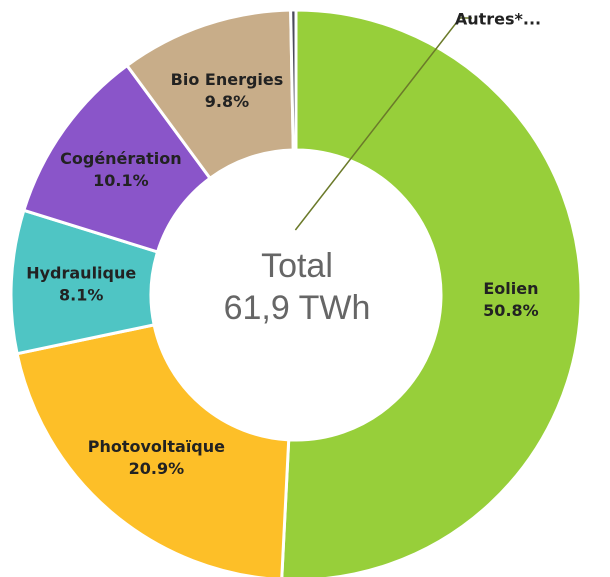 The height and width of the screenshot is (577, 610). What do you see at coordinates (227, 79) in the screenshot?
I see `segment-name: Bio Energies` at bounding box center [227, 79].